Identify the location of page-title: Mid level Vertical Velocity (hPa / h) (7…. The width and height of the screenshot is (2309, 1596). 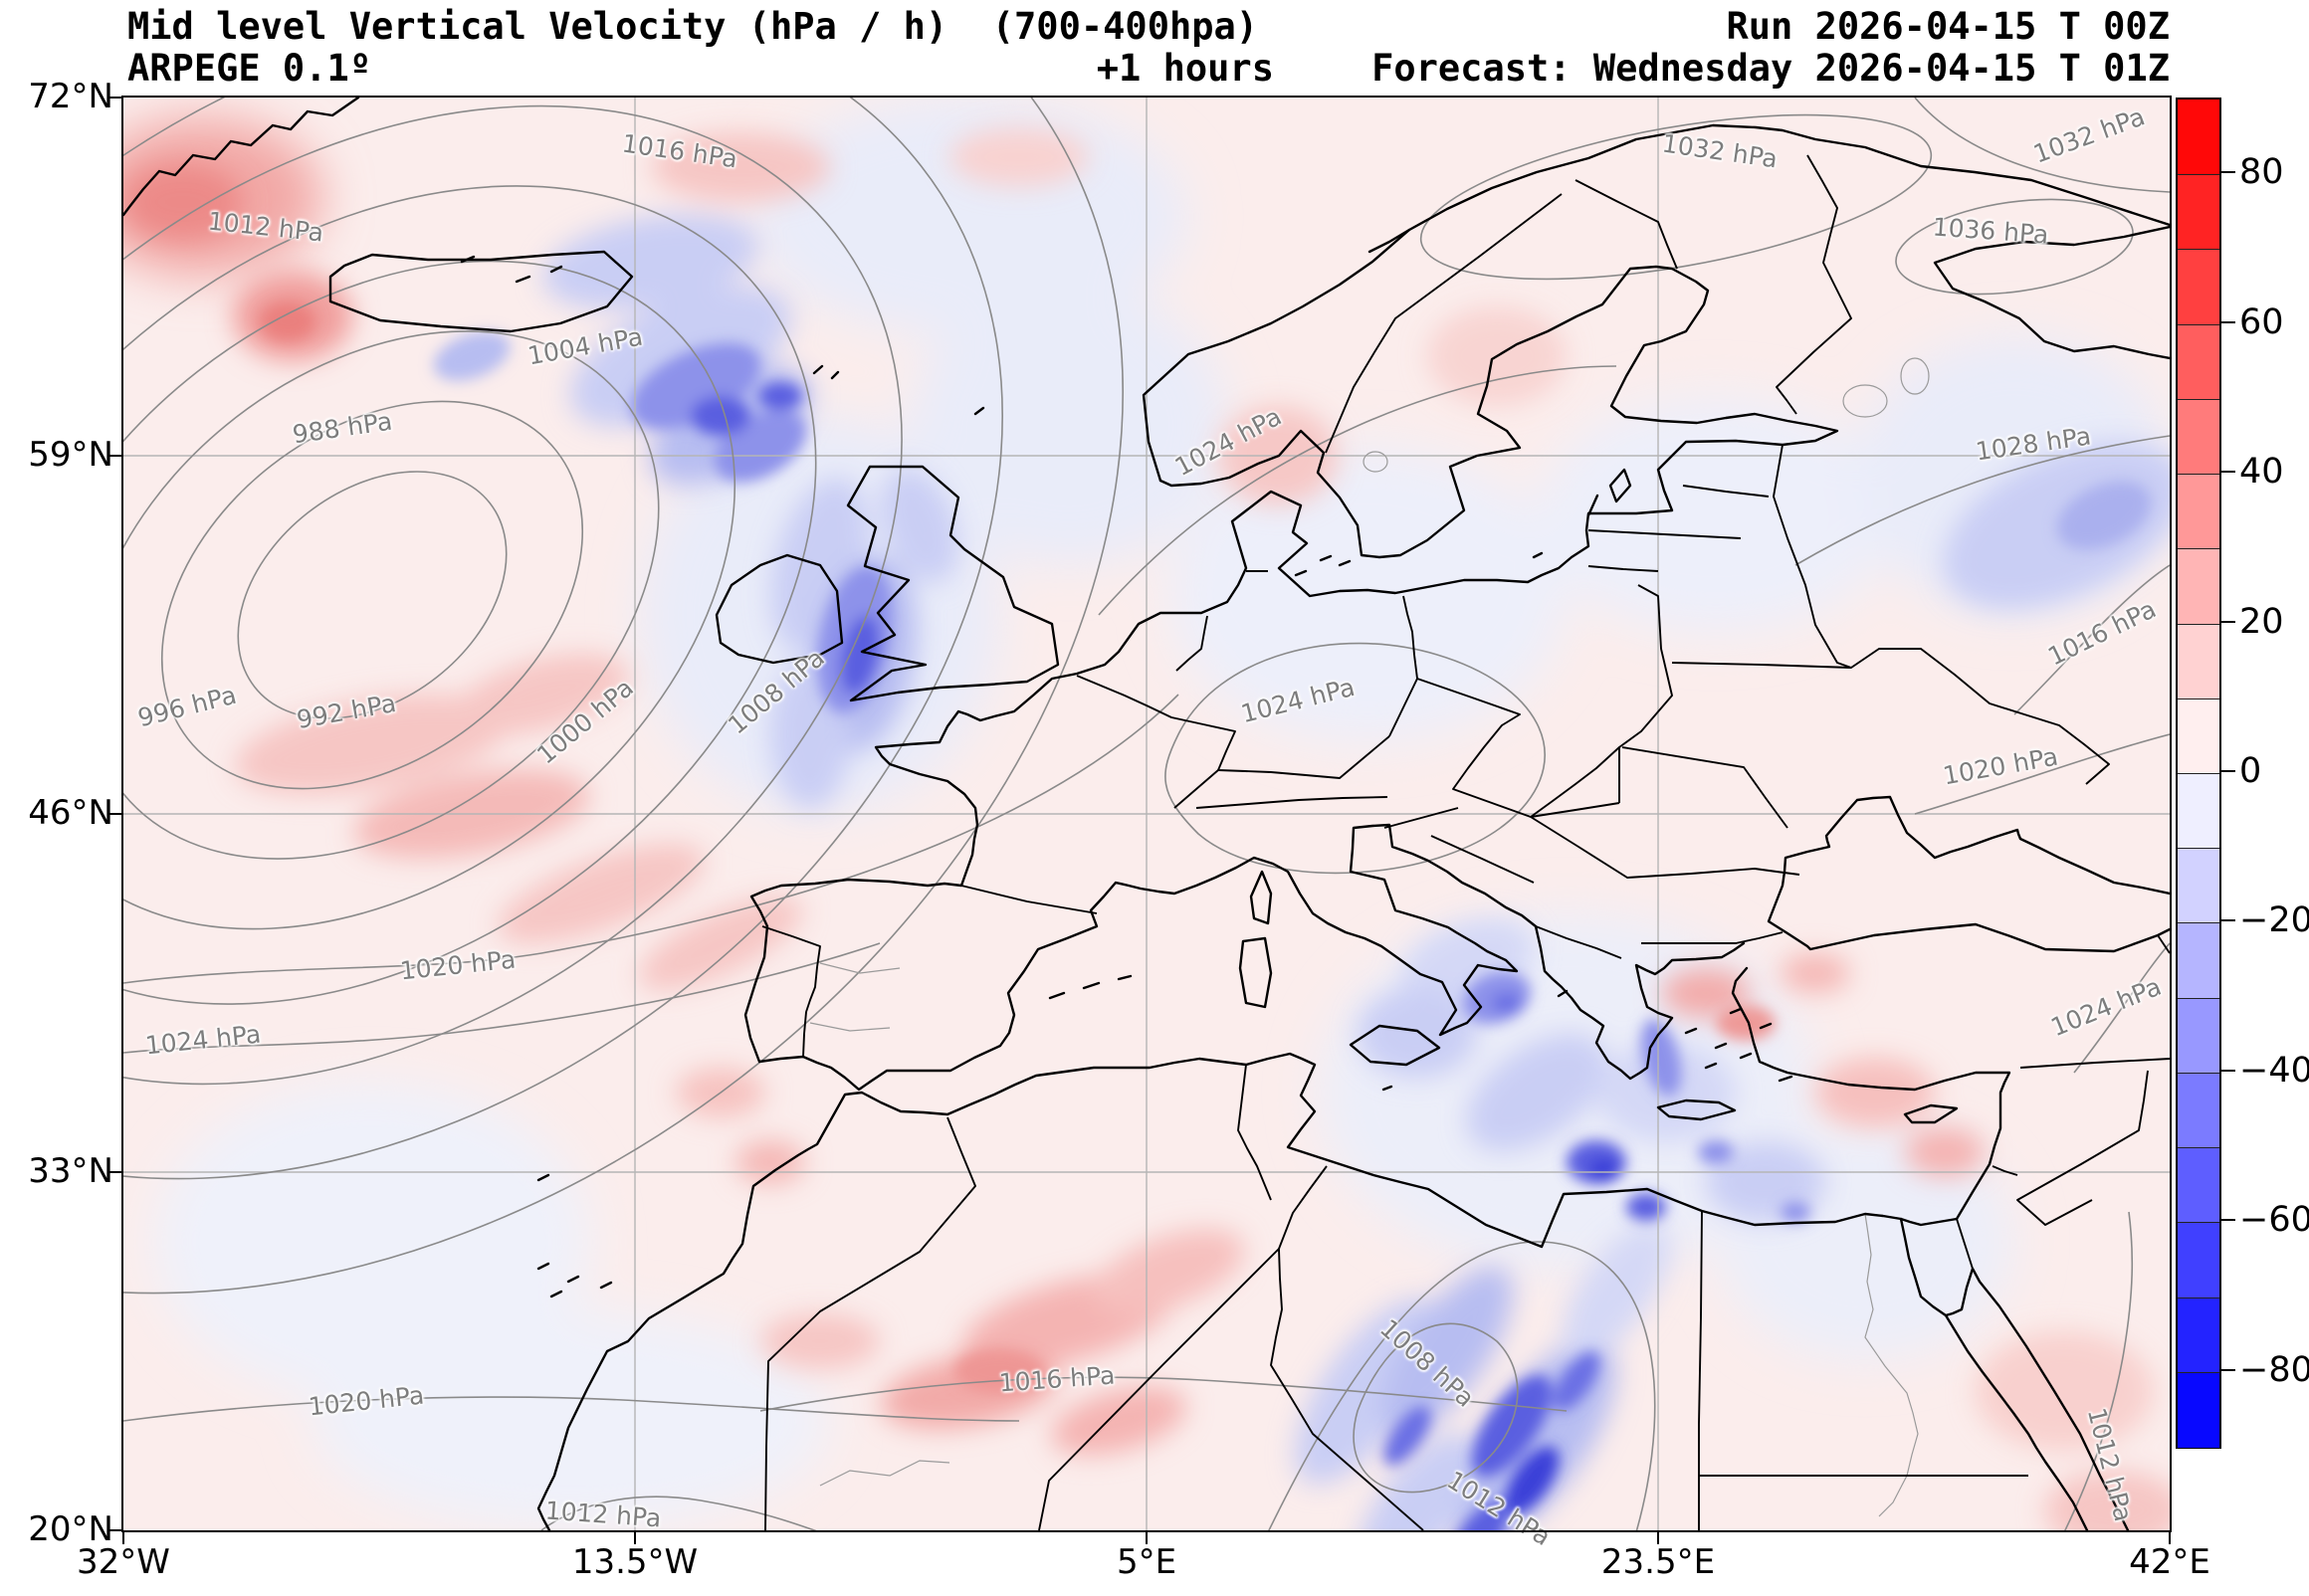
(693, 27).